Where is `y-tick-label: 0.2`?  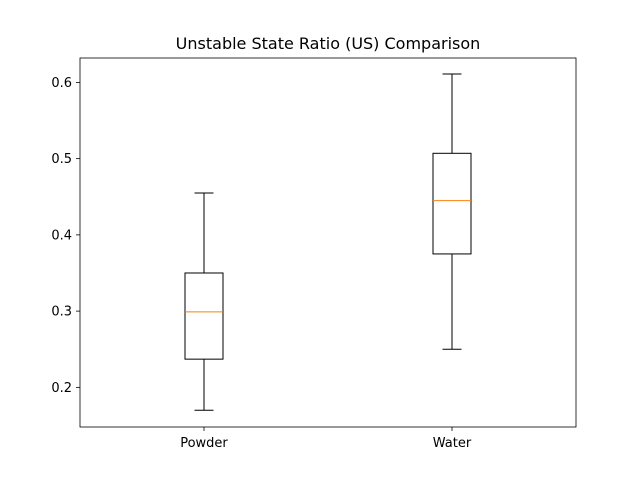
y-tick-label: 0.2 is located at coordinates (61, 388).